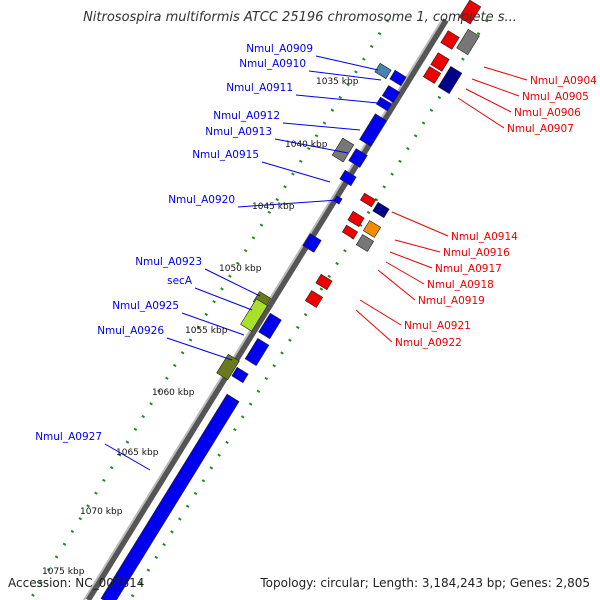  What do you see at coordinates (391, 94) in the screenshot?
I see `gene-A0911a` at bounding box center [391, 94].